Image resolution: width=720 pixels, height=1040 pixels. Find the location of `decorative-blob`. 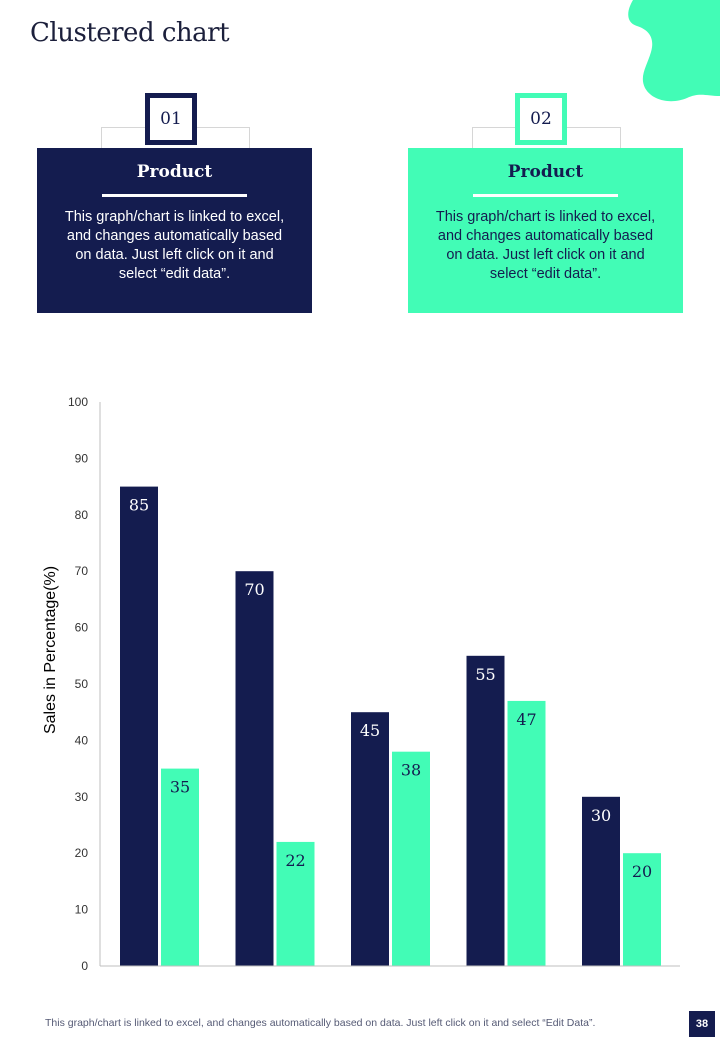

decorative-blob is located at coordinates (674, 51).